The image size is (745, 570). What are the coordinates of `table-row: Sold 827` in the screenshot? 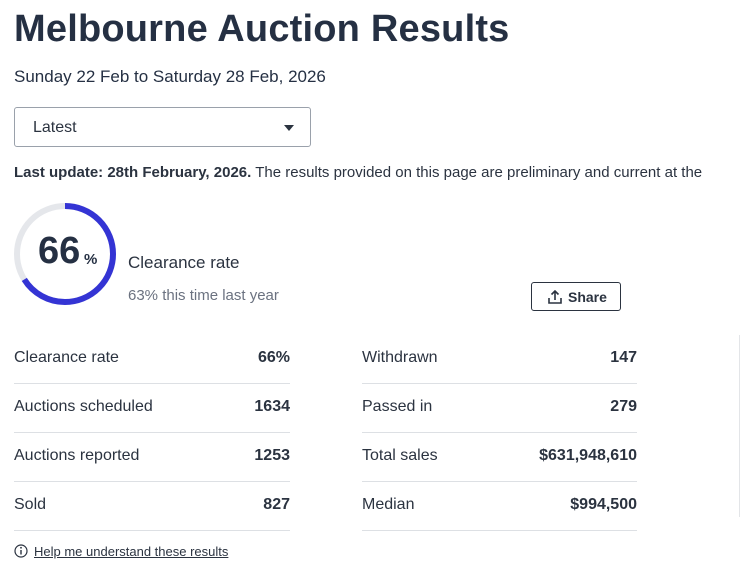 It's located at (152, 506).